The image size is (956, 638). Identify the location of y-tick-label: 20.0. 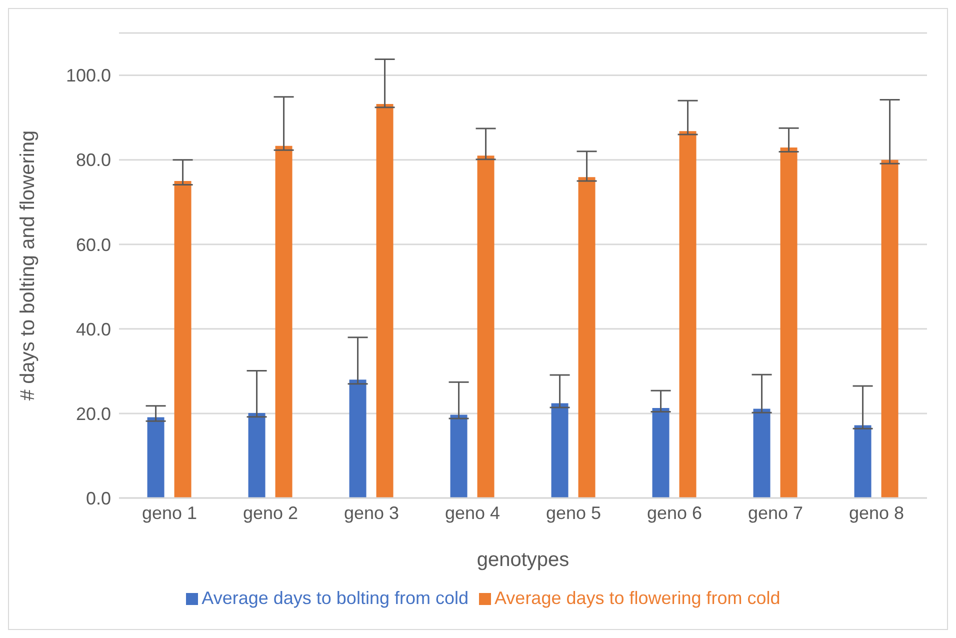
(93, 414).